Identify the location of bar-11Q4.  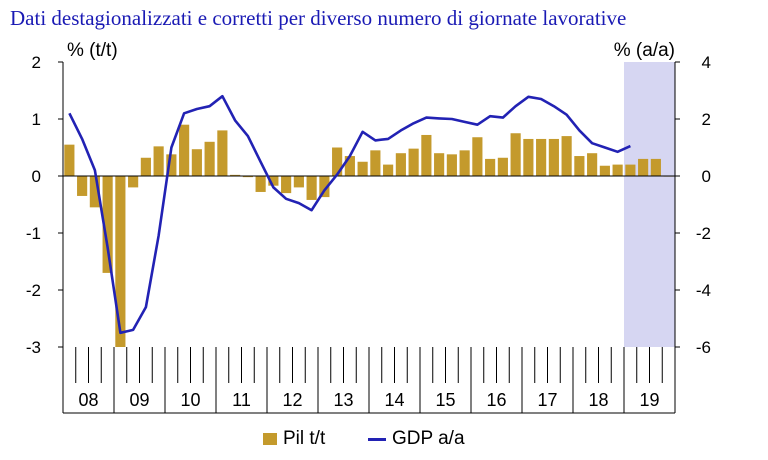
(260, 184).